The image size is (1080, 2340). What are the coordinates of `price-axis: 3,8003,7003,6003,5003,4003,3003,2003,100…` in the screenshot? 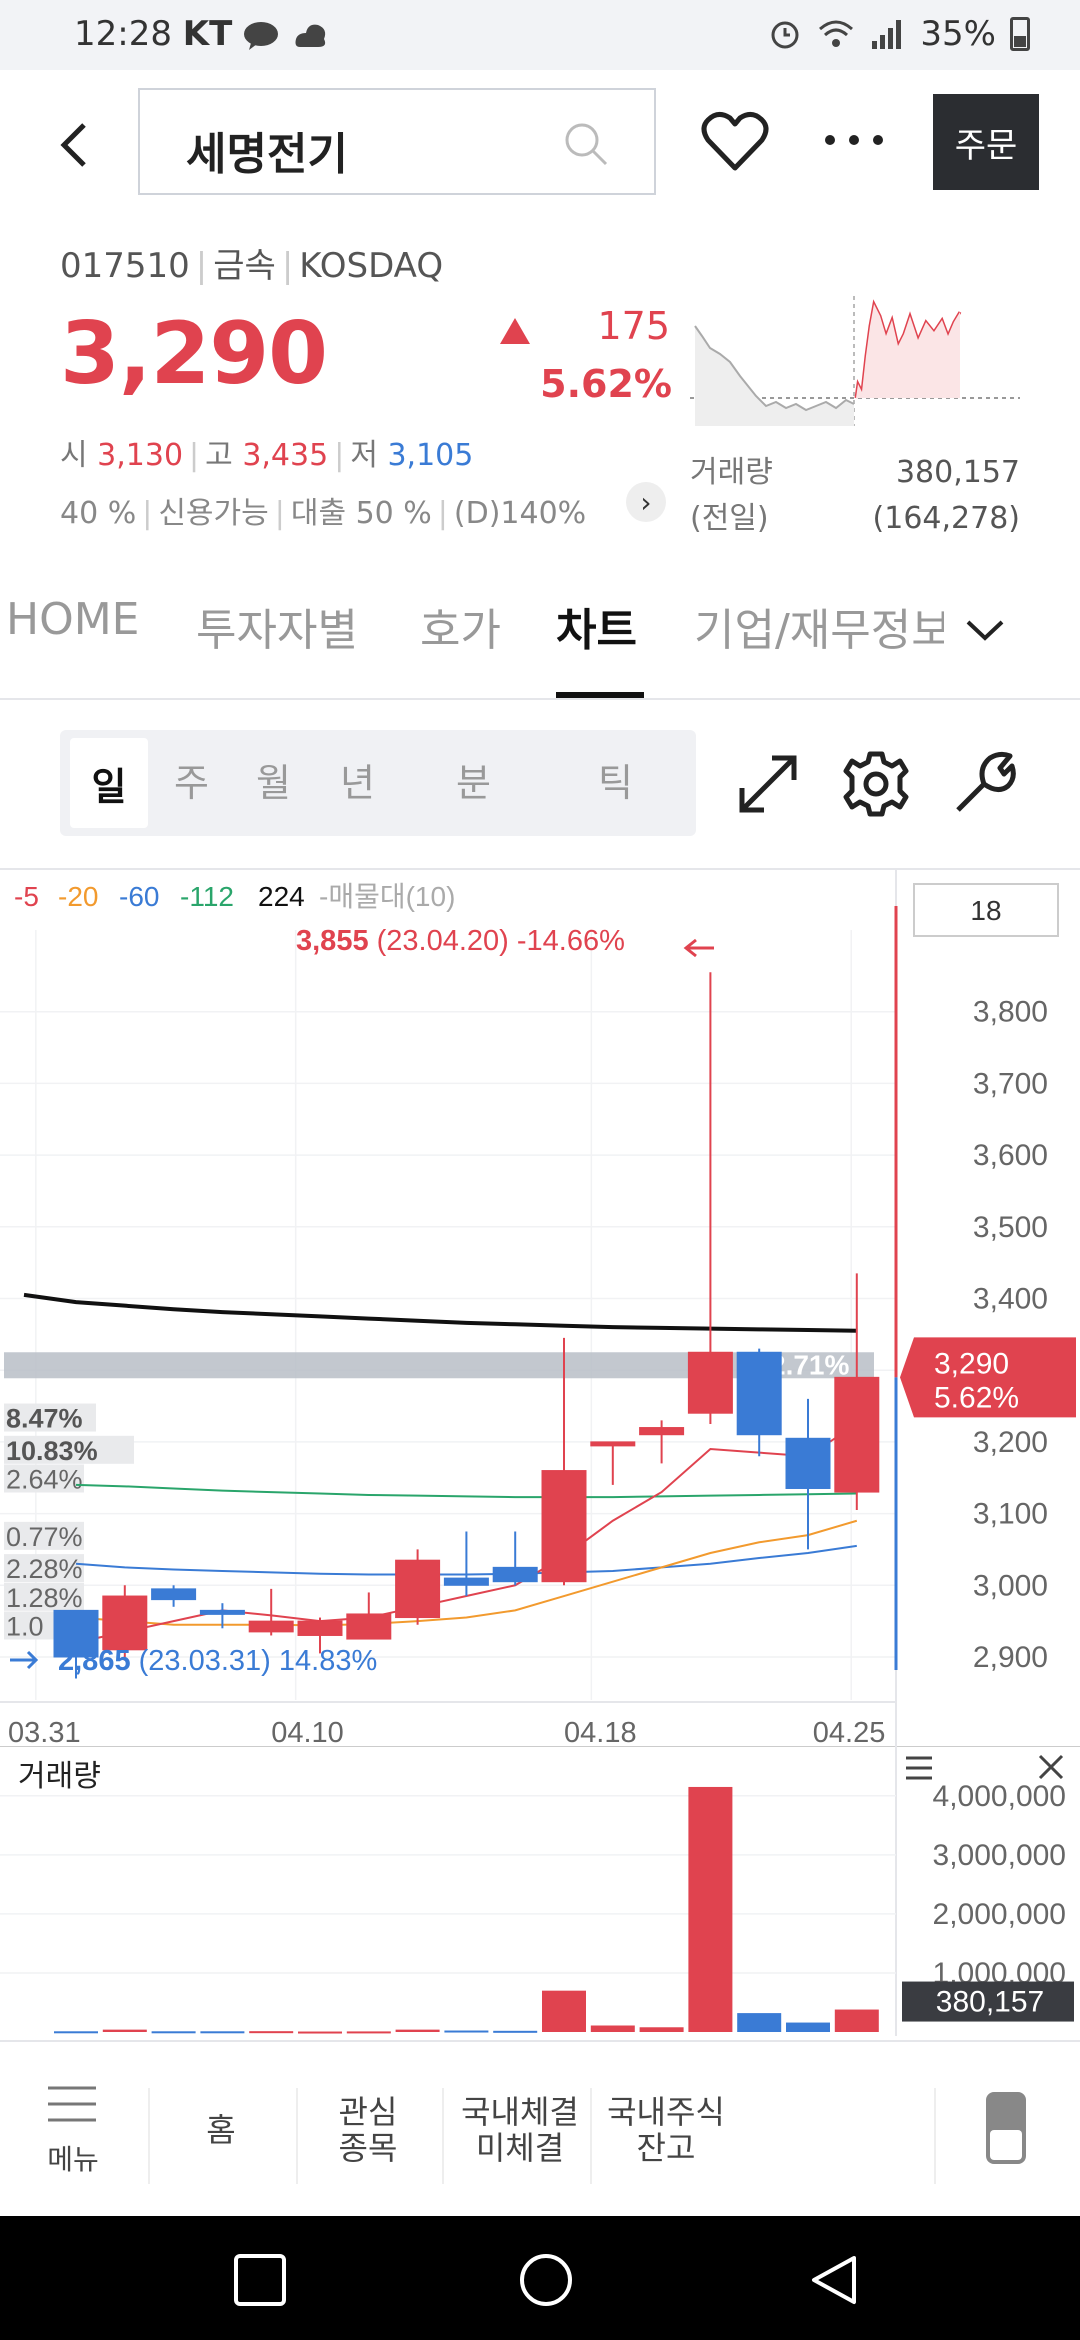 It's located at (971, 1290).